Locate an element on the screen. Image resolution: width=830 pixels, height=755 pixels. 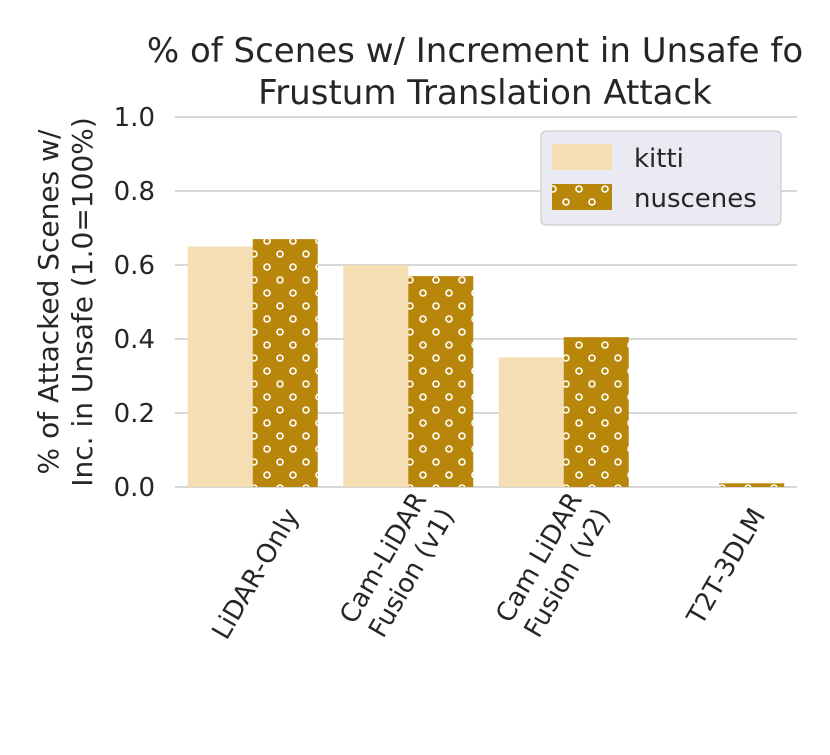
y-axis-label-line-1: % of Attacked Scenes w/ is located at coordinates (48, 301).